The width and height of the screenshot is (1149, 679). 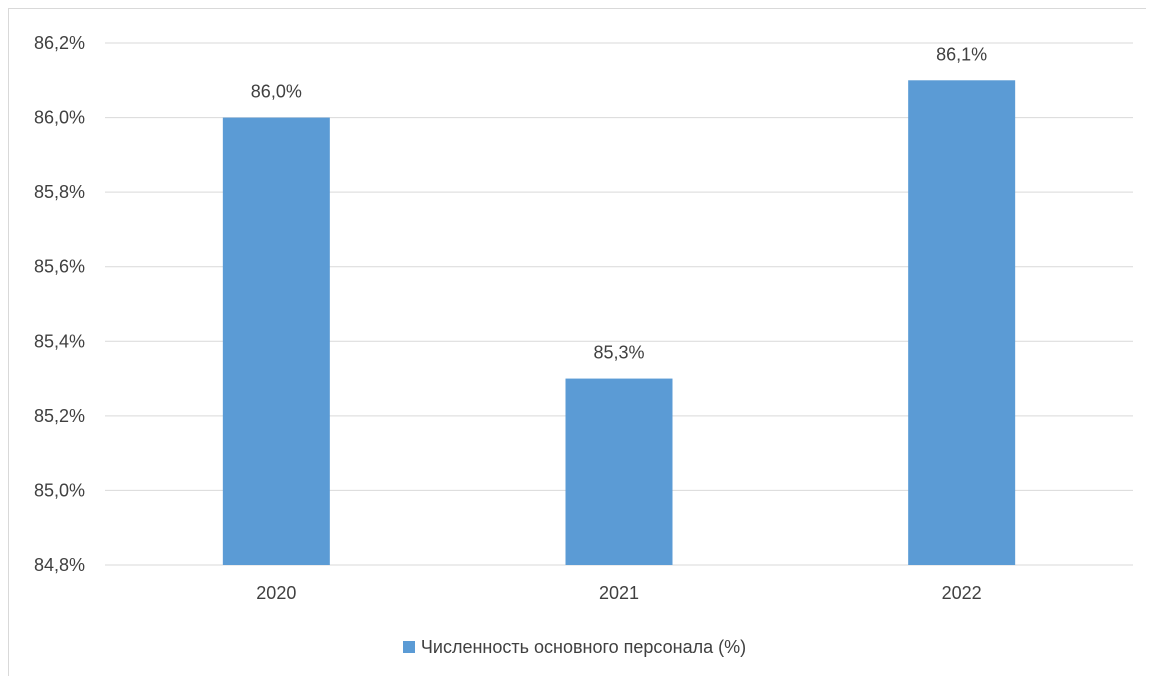 What do you see at coordinates (618, 353) in the screenshot?
I see `data-label-2021: 85,3%` at bounding box center [618, 353].